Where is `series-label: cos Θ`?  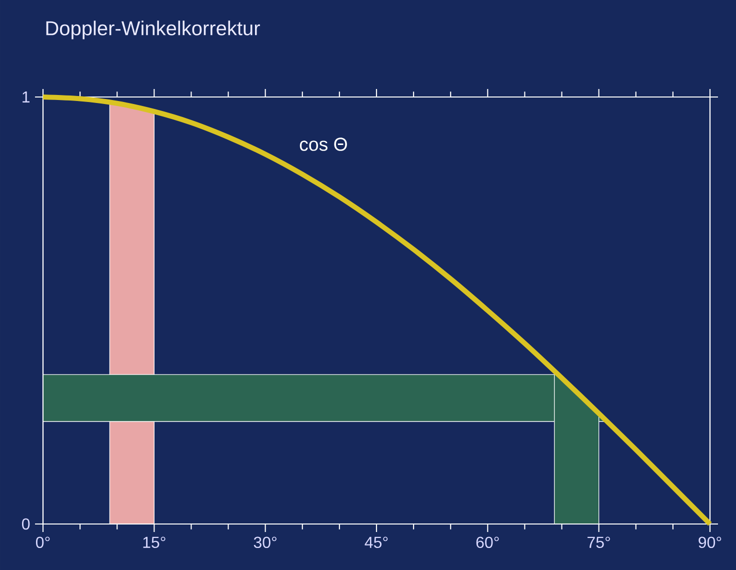 series-label: cos Θ is located at coordinates (323, 144).